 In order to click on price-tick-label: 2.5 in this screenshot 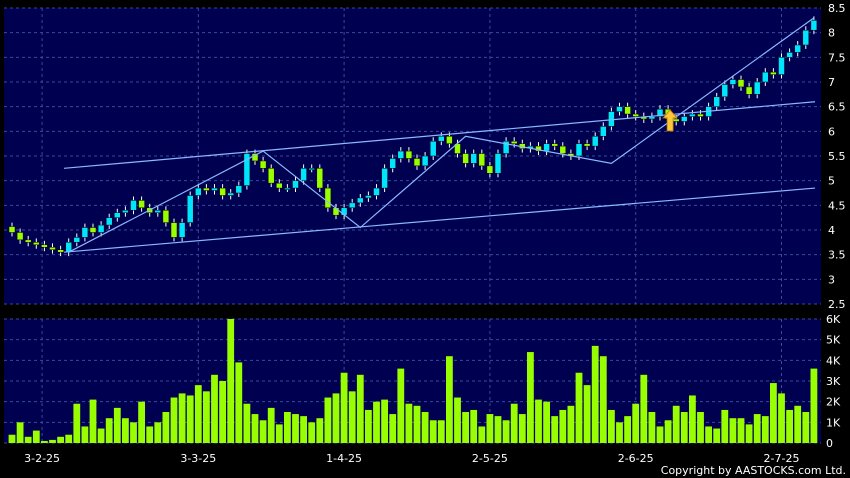, I will do `click(837, 304)`.